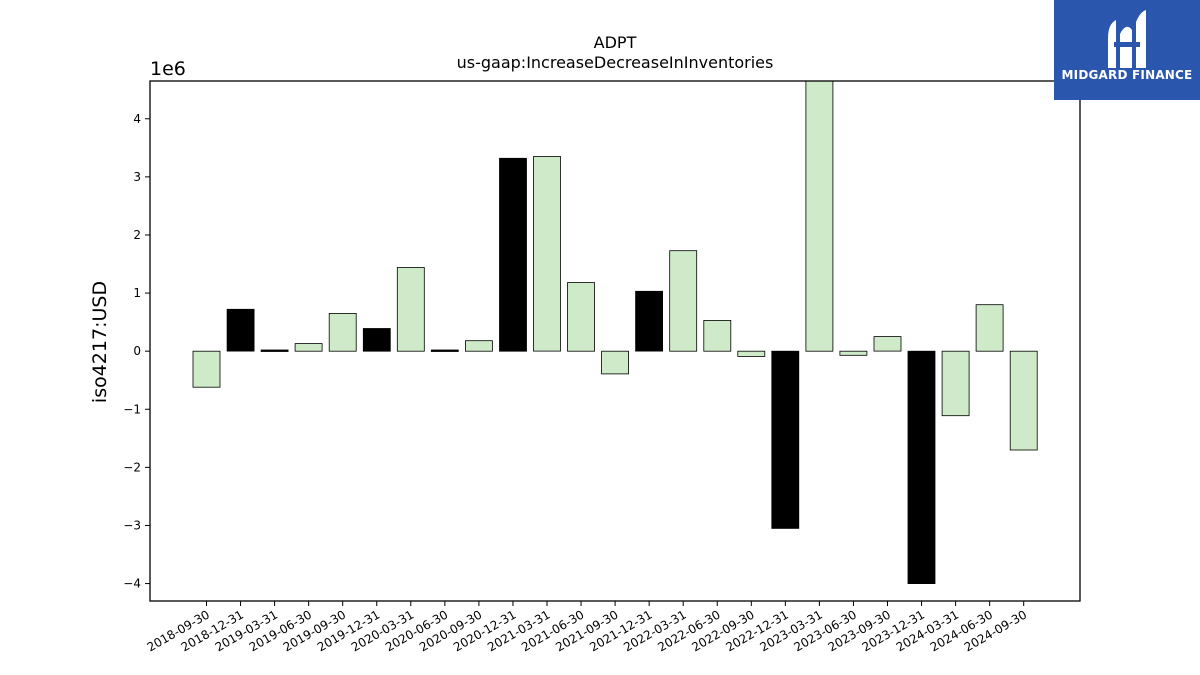  I want to click on chart-title: ADPT, so click(615, 42).